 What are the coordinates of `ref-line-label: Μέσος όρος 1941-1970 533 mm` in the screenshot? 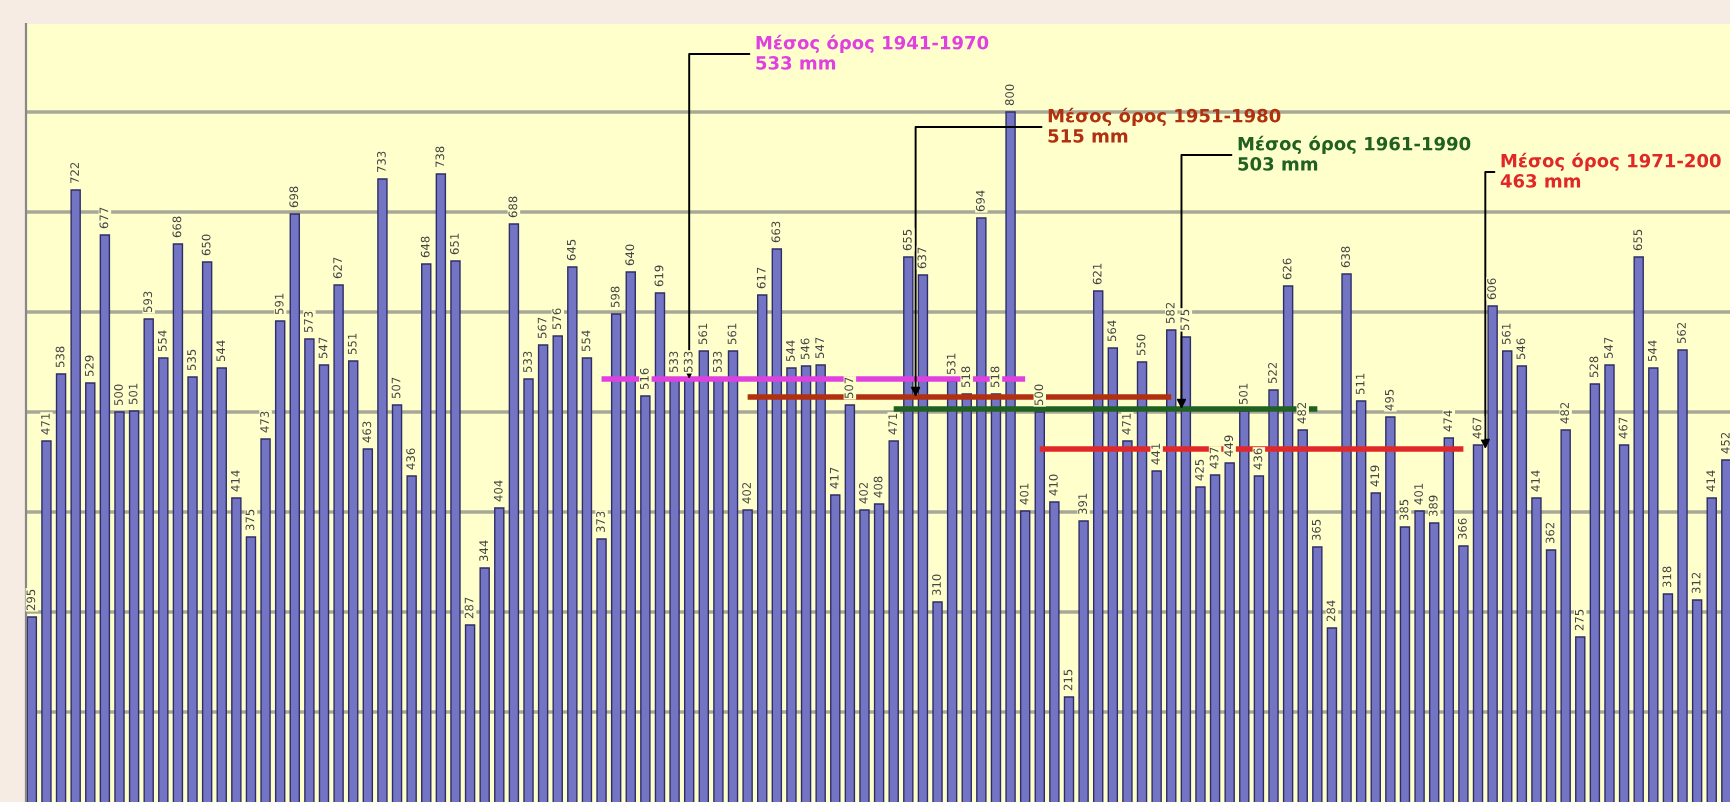 It's located at (872, 52).